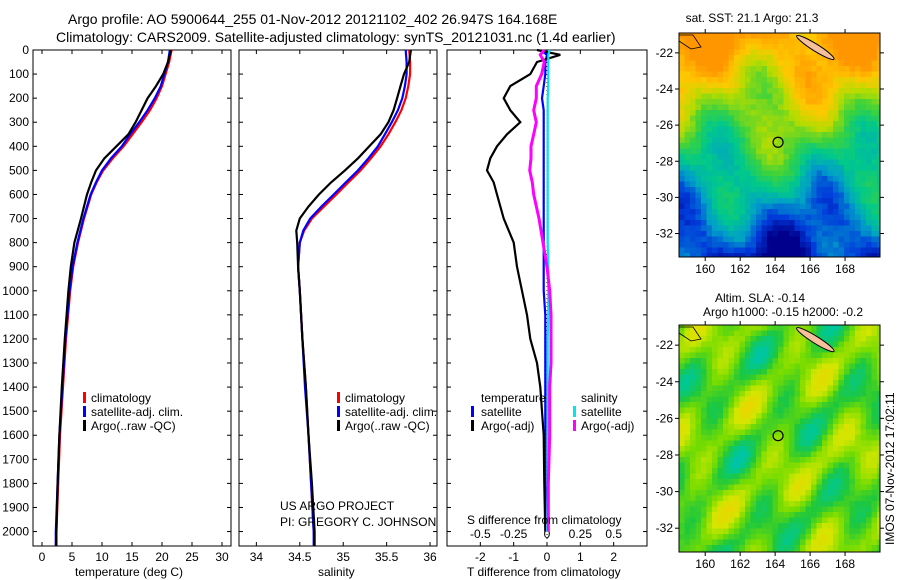  Describe the element at coordinates (133, 426) in the screenshot. I see `legend-label: Argo(..raw -QC)` at that location.